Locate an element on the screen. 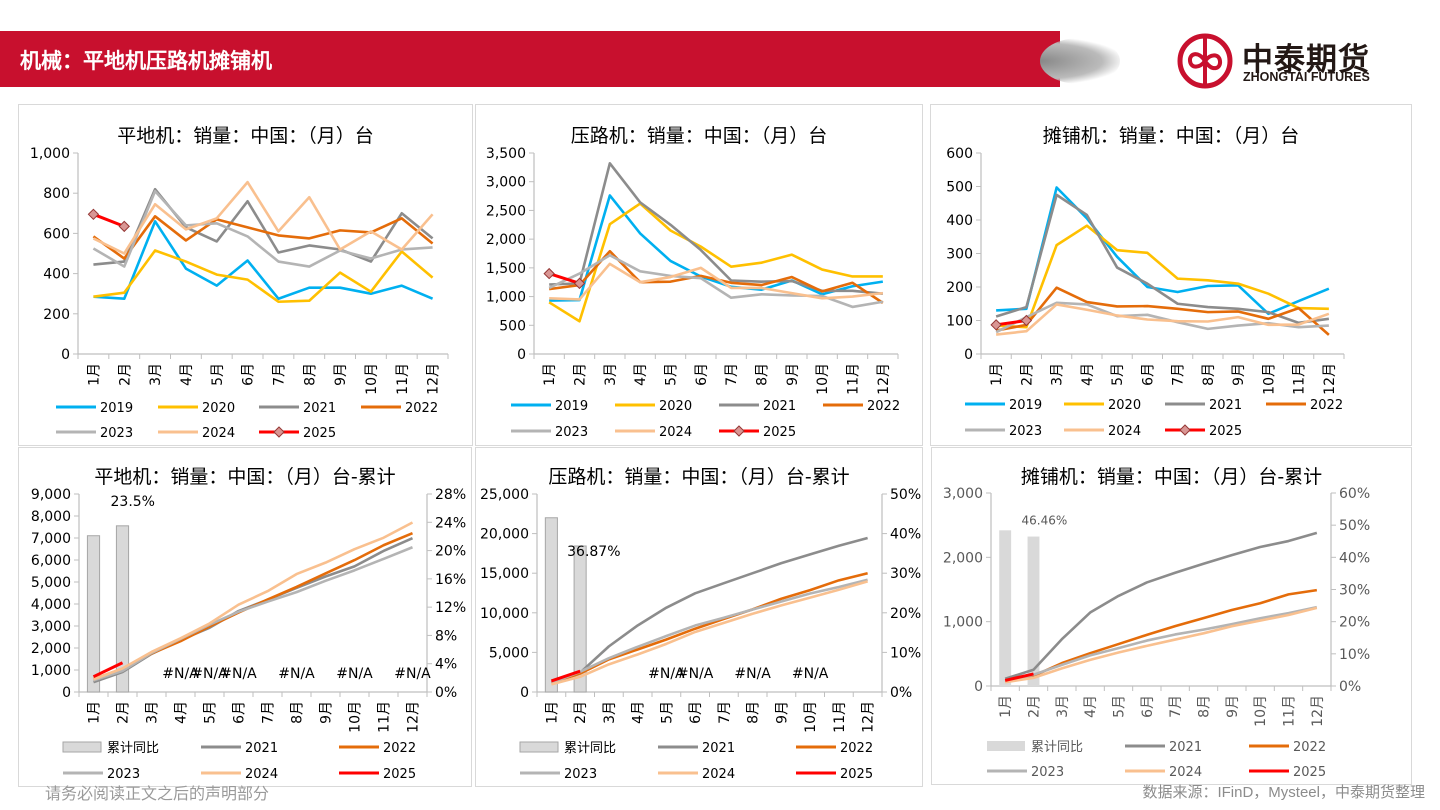 This screenshot has width=1440, height=810. y-tick-label: 9,000 is located at coordinates (51, 495).